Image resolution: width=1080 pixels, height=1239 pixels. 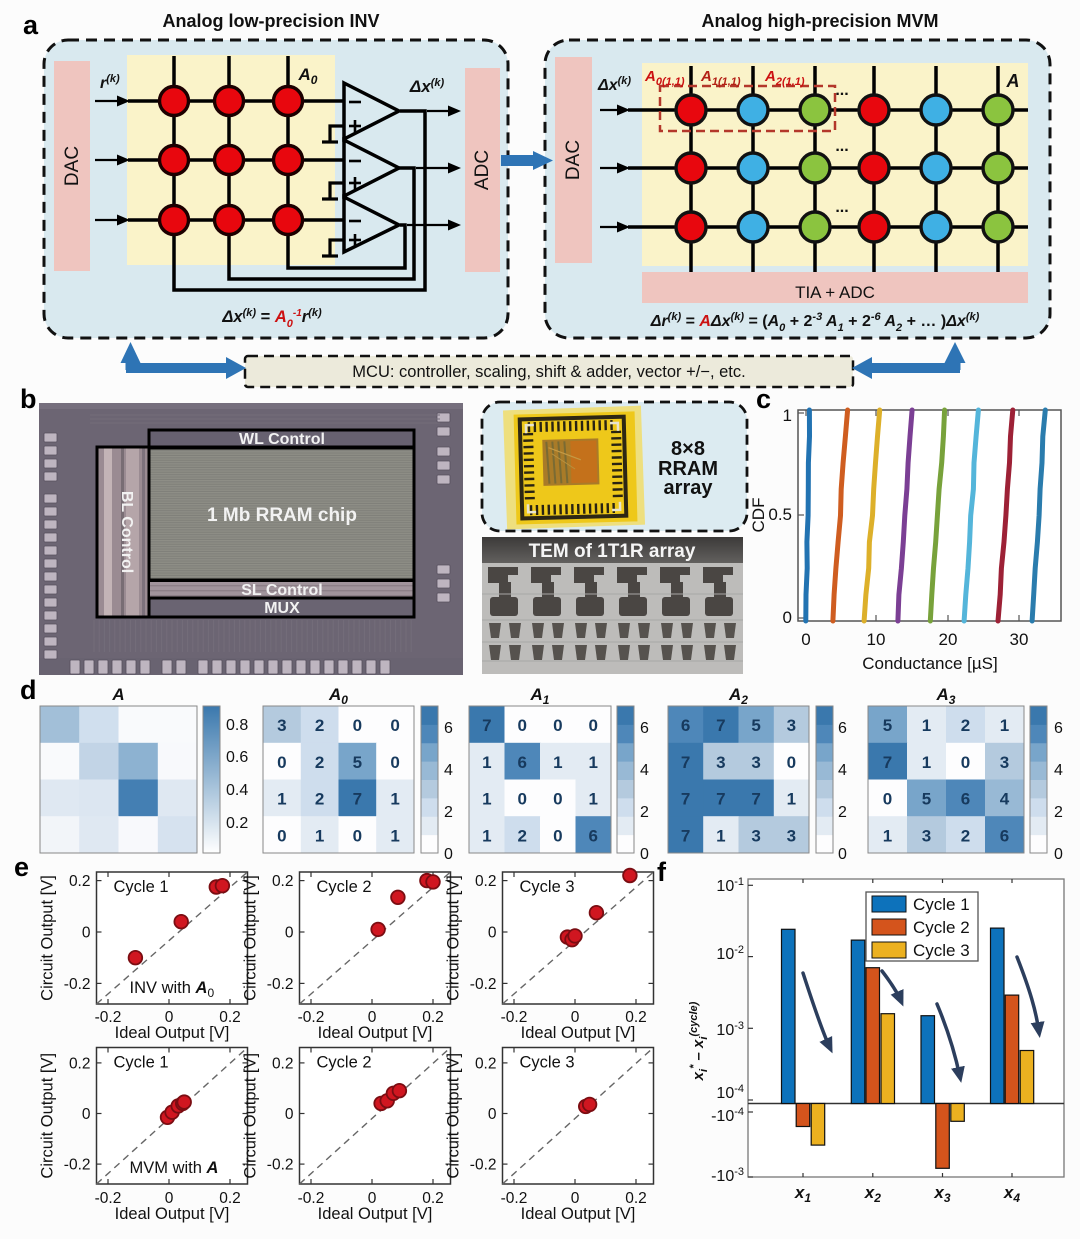 I want to click on svg-text: RRAM, so click(x=688, y=469).